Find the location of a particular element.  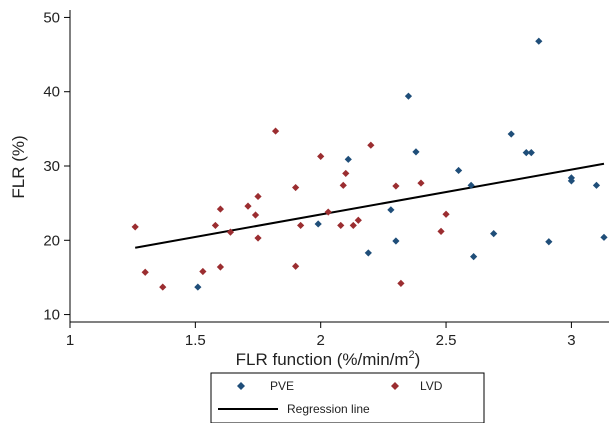

legend-marker-lvd is located at coordinates (395, 386).